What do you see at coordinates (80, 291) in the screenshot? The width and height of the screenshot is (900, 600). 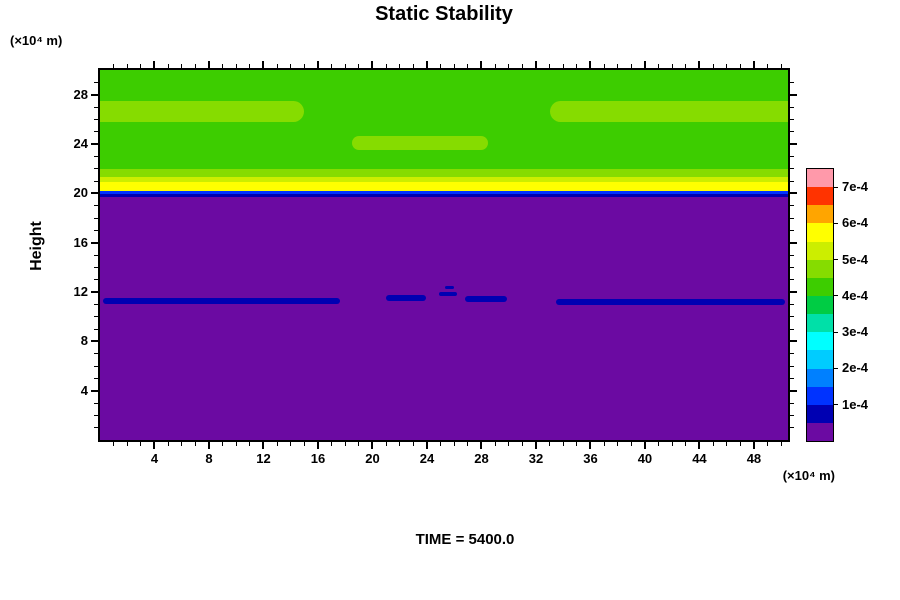 I see `y-tick-label: 12` at bounding box center [80, 291].